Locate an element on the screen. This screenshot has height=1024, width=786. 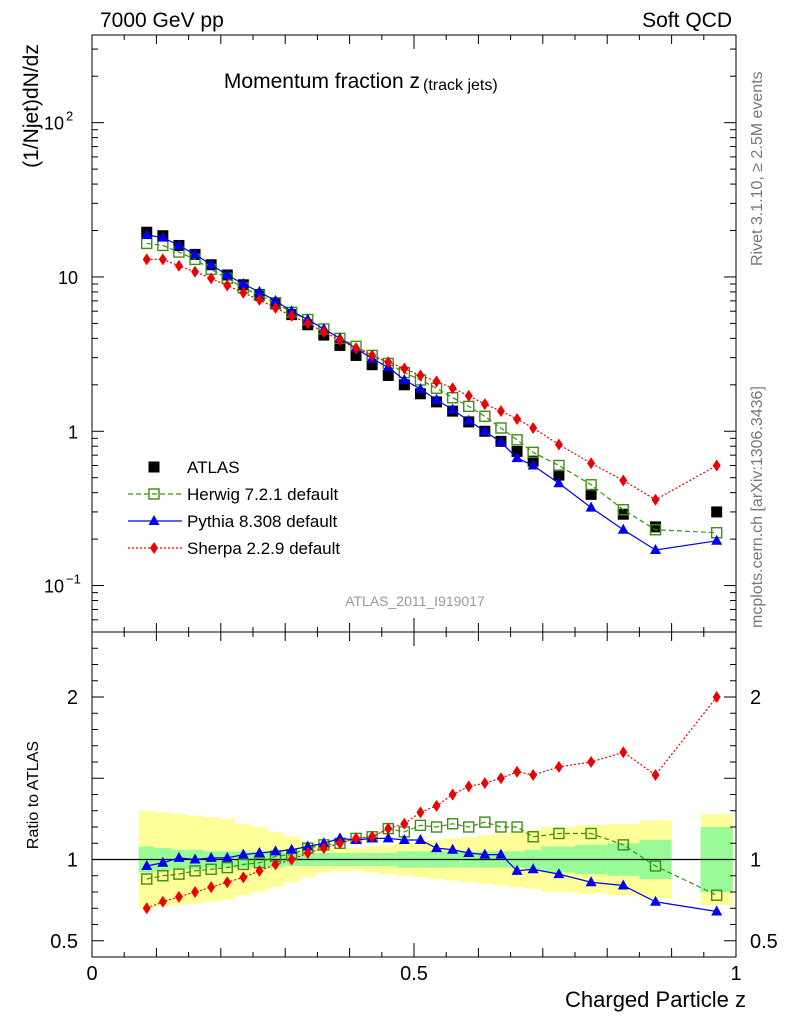
ratio-y-tick-label-left: 0.5 is located at coordinates (64, 942).